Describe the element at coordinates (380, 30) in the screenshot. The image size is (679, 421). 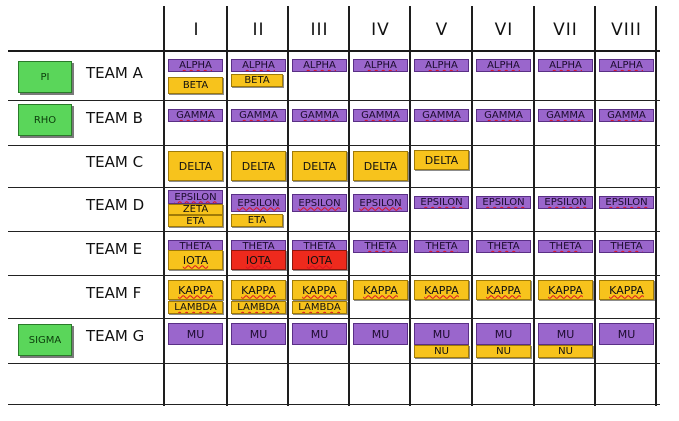
I see `column-header: IV` at that location.